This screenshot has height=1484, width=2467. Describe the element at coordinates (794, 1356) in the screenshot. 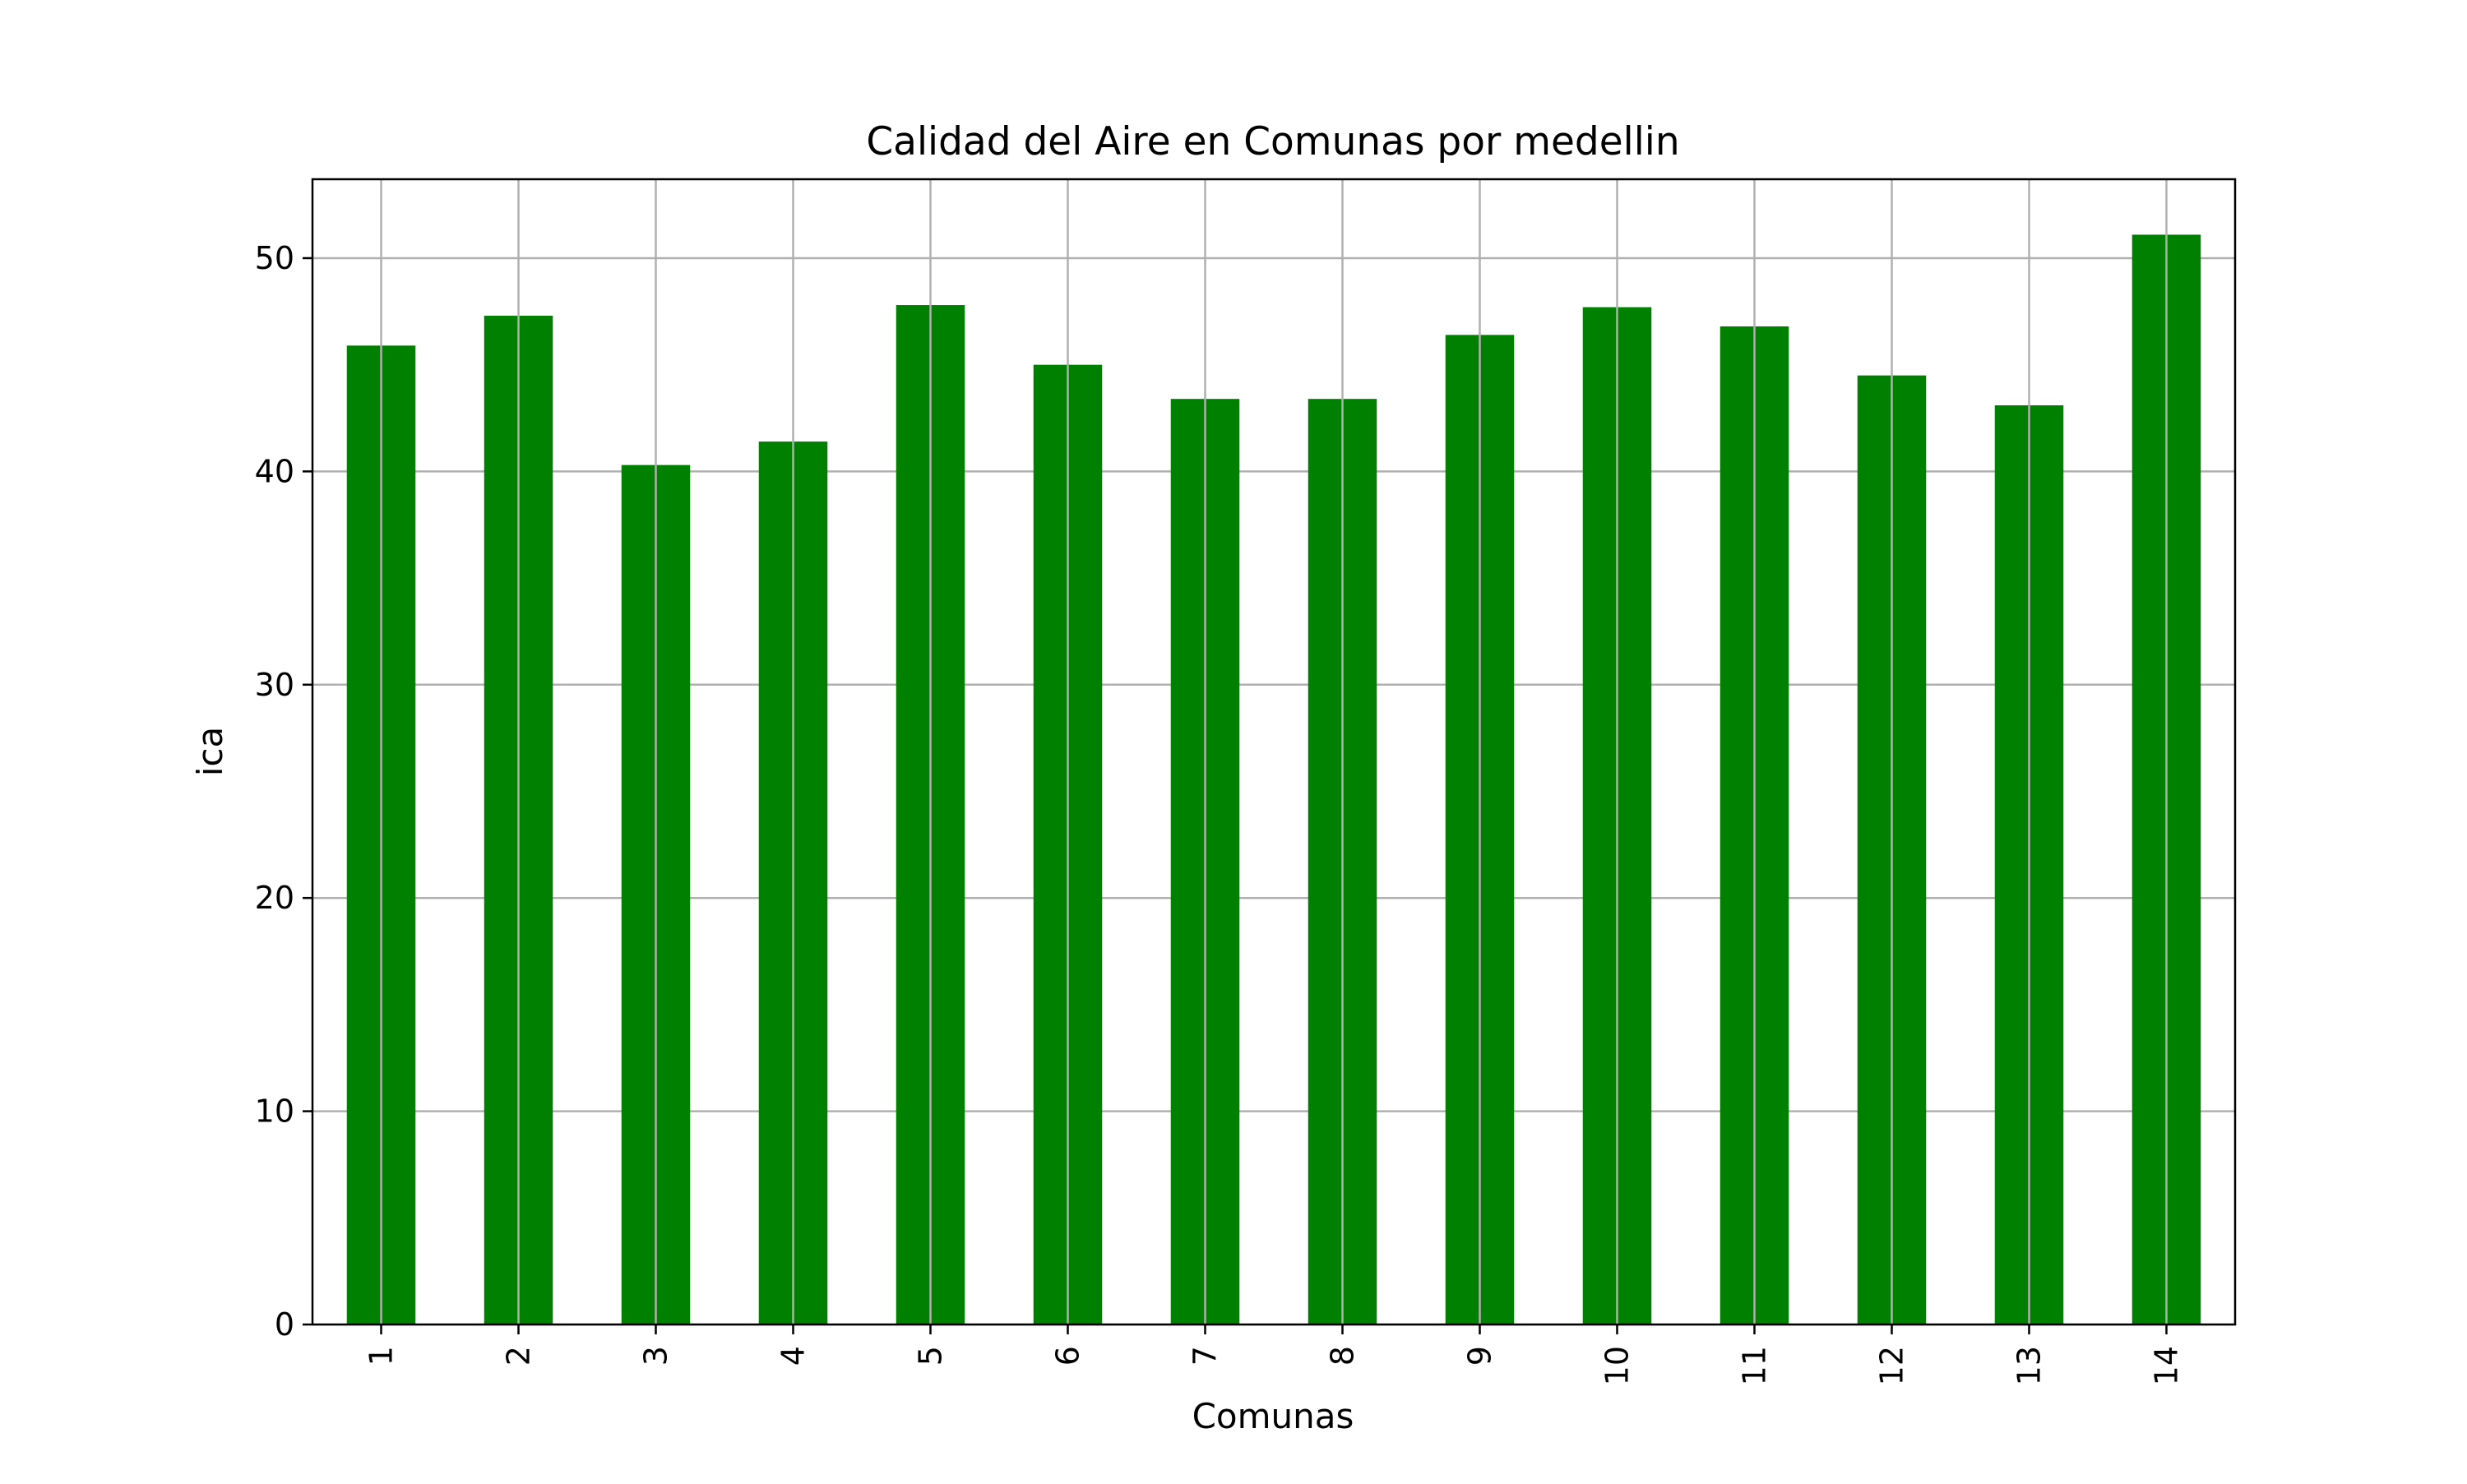

I see `x-tick-label: 4` at that location.